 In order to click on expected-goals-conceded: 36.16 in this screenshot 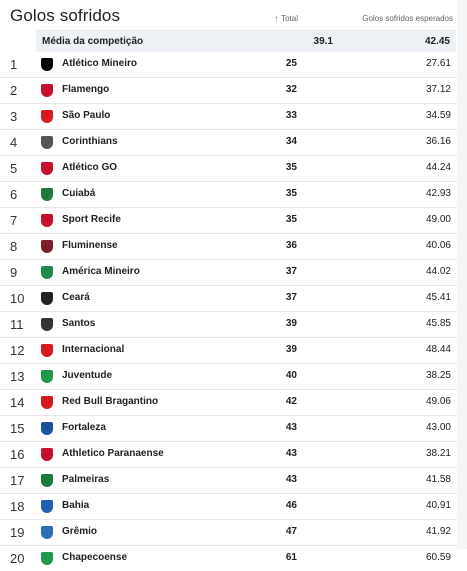, I will do `click(438, 141)`.